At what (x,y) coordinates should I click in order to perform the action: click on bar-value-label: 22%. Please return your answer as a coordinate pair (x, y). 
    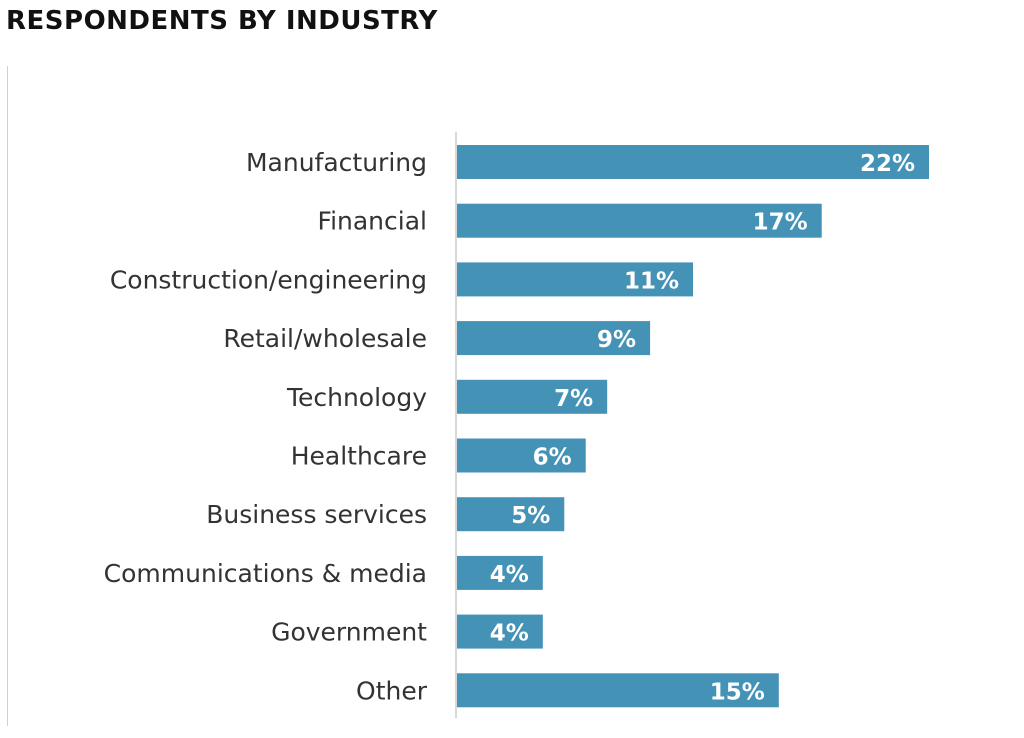
    Looking at the image, I should click on (887, 164).